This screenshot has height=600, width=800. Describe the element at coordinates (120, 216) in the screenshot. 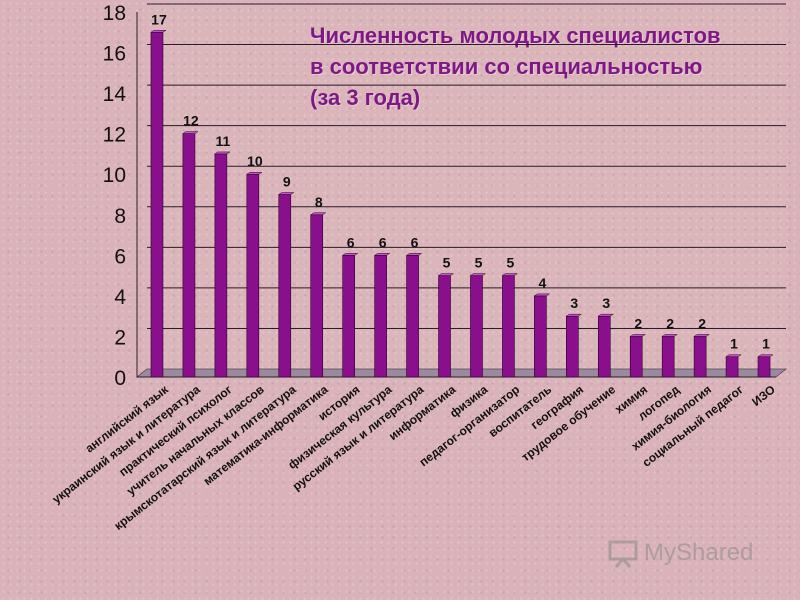

I see `y-tick-label: 8` at that location.